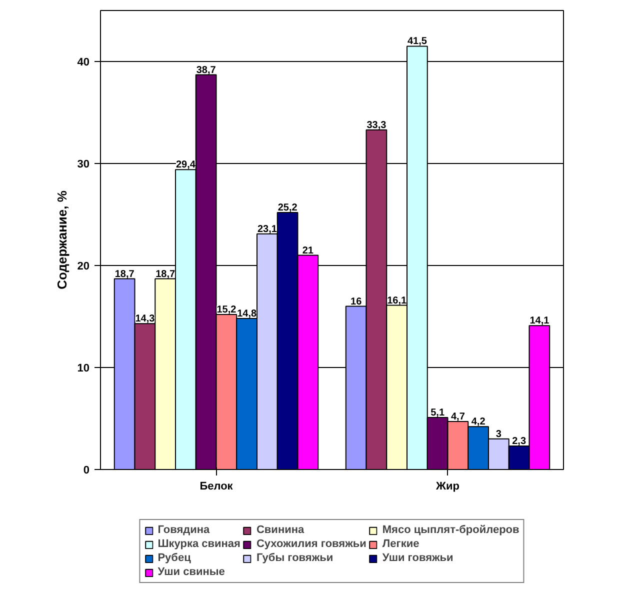 This screenshot has width=628, height=612. Describe the element at coordinates (478, 422) in the screenshot. I see `data-label: 4,2` at that location.